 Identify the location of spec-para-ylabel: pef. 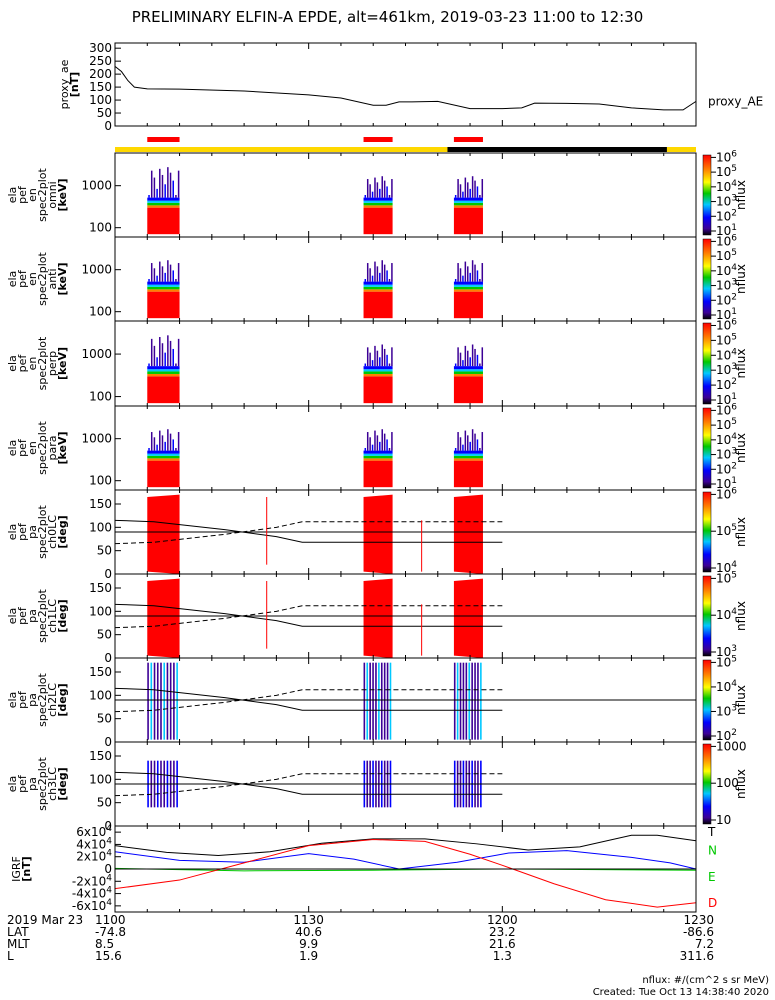
(22, 447).